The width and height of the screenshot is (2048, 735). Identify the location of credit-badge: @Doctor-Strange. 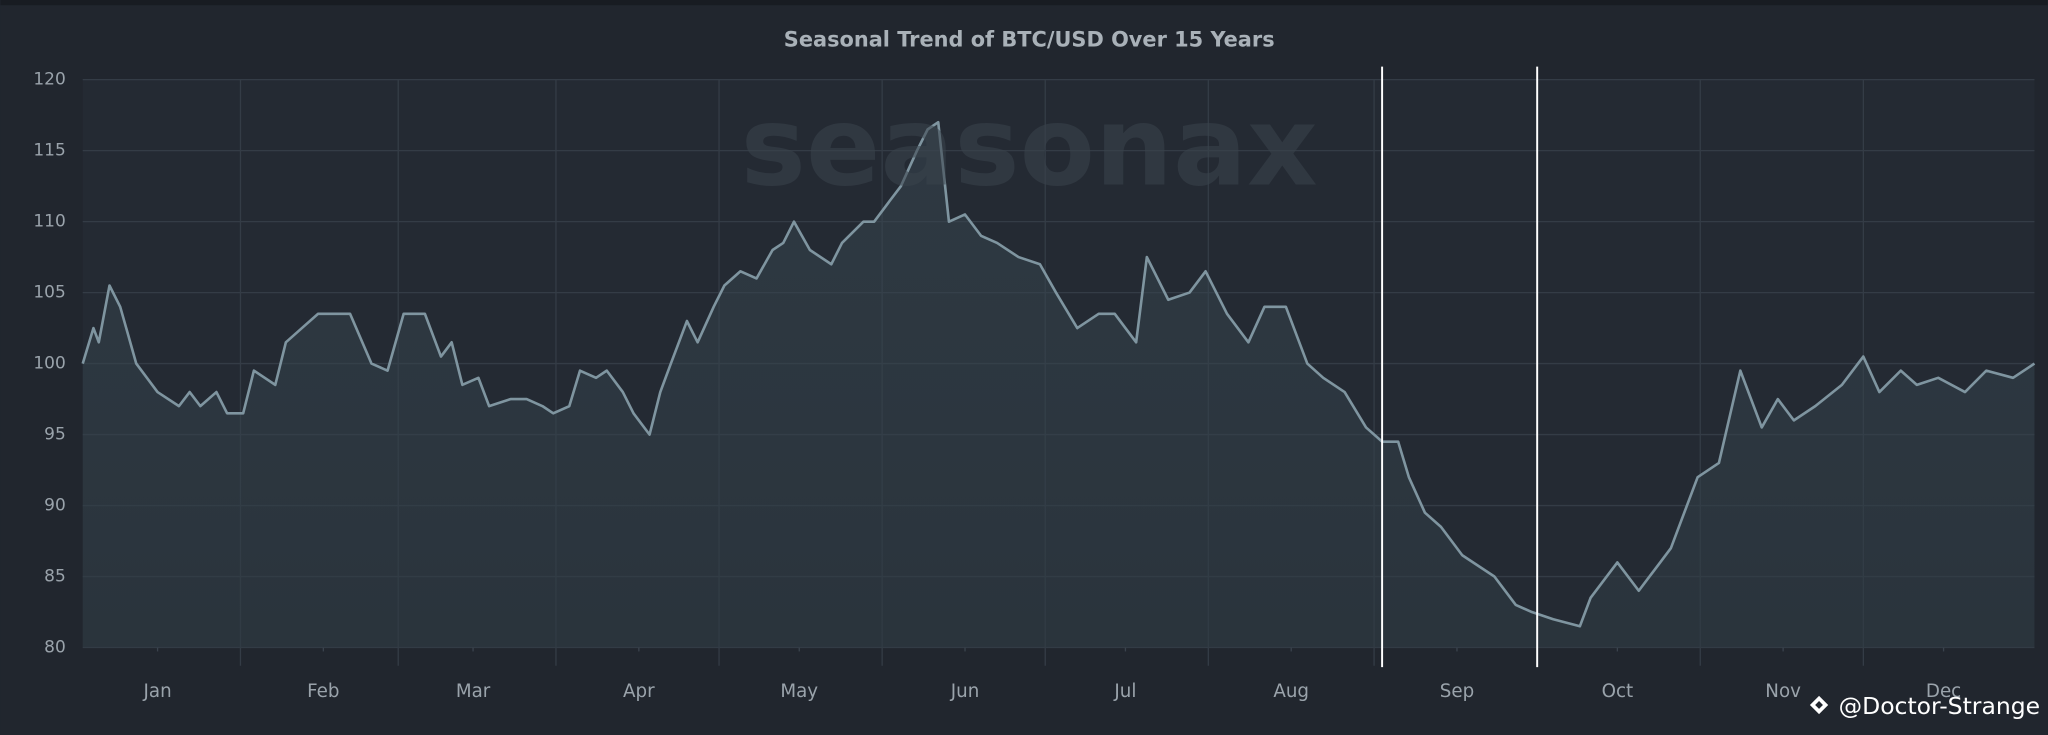
(1924, 706).